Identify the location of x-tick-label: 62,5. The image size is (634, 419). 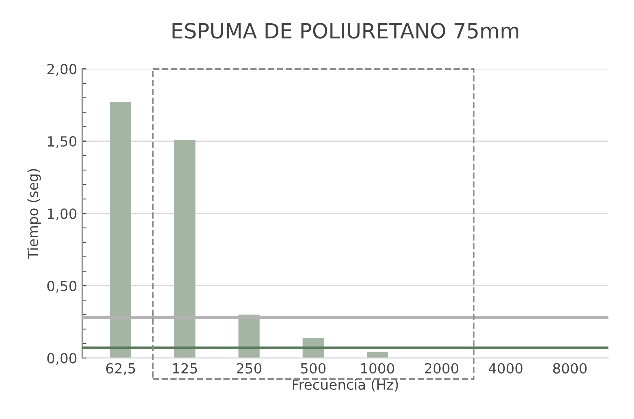
(121, 369).